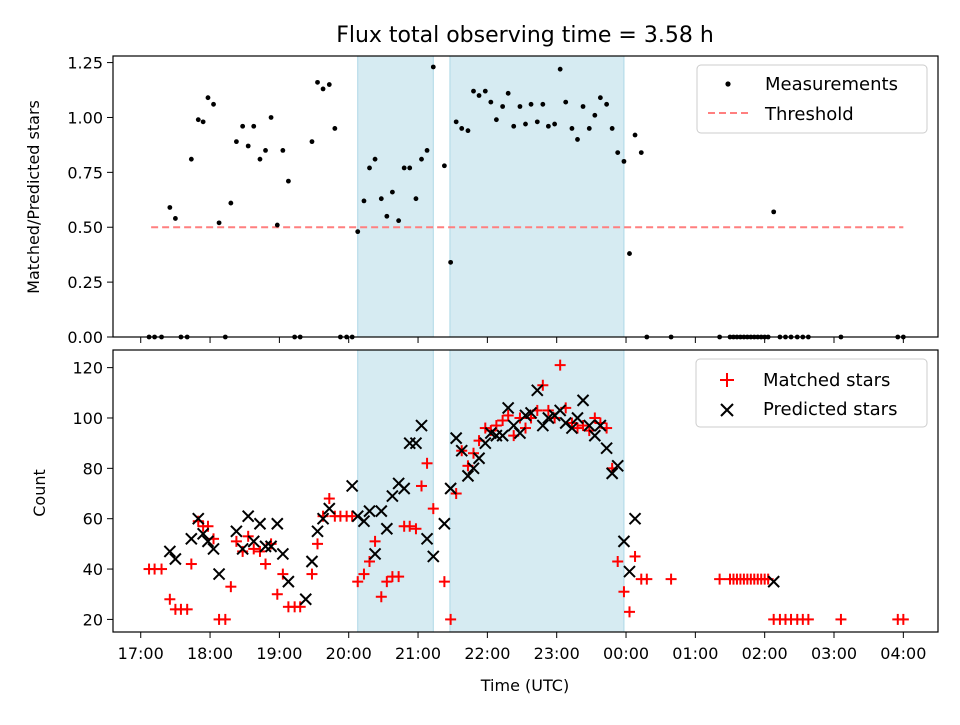  Describe the element at coordinates (85, 117) in the screenshot. I see `top-ytick-label: 1.00` at that location.